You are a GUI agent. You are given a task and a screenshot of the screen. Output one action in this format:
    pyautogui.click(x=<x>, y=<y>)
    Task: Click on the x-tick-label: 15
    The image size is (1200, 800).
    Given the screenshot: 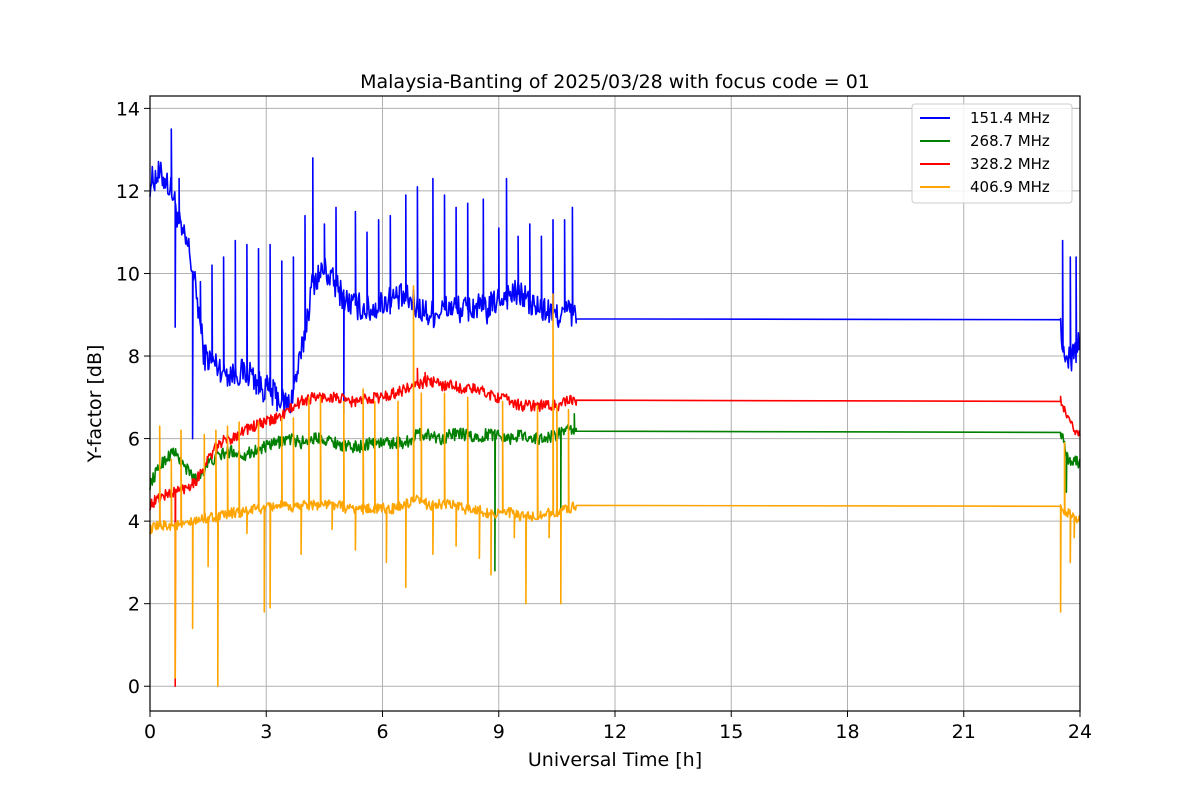 What is the action you would take?
    pyautogui.click(x=731, y=732)
    